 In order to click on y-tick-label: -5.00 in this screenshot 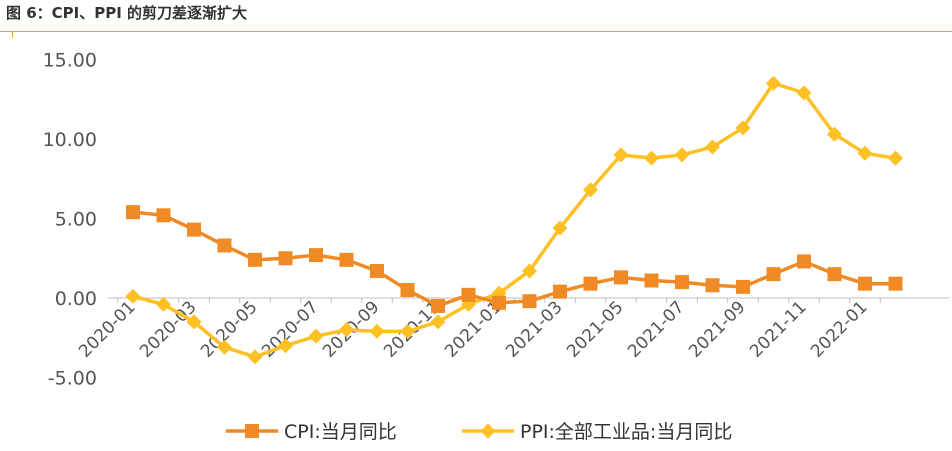, I will do `click(72, 379)`.